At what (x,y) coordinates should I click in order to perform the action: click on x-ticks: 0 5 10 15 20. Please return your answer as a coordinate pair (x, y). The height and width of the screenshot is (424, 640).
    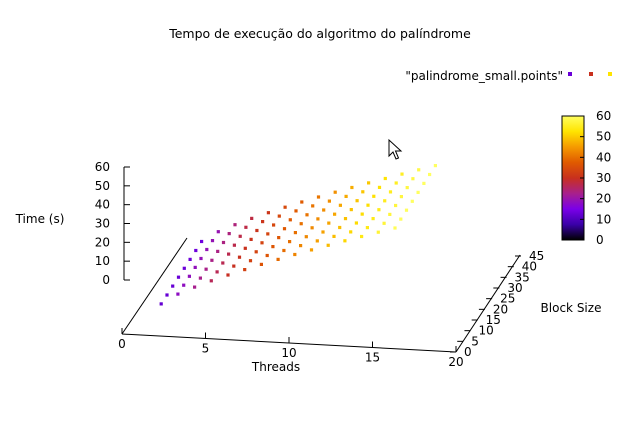
    Looking at the image, I should click on (291, 348).